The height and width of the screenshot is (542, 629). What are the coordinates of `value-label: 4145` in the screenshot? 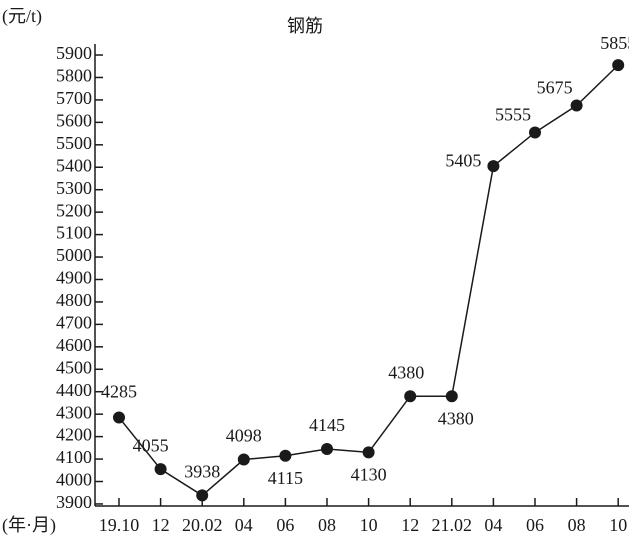 It's located at (327, 425).